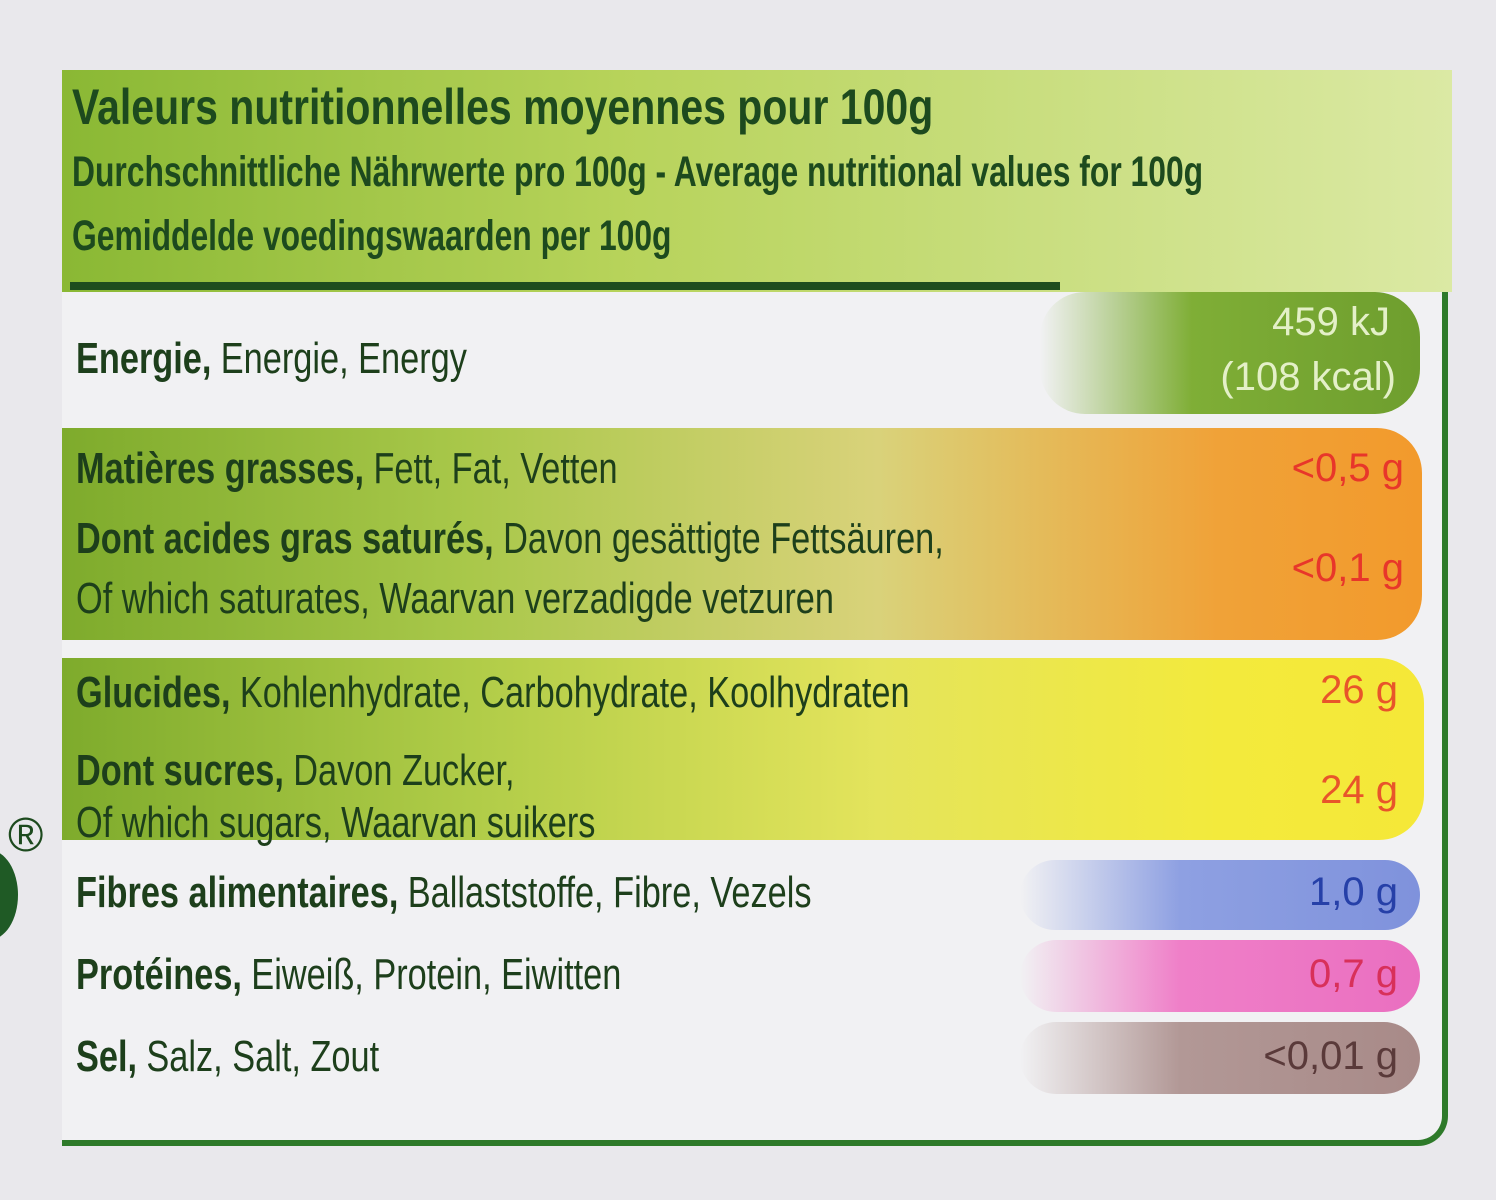 The width and height of the screenshot is (1496, 1200). I want to click on nutrient-name: Fibres alimentaires,, so click(237, 892).